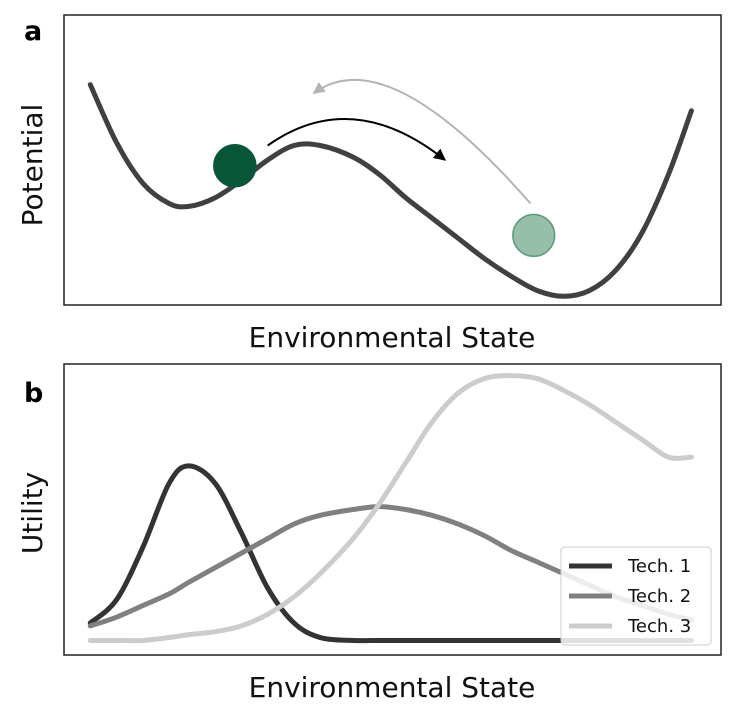  I want to click on panel-a-ylabel: Potential, so click(32, 165).